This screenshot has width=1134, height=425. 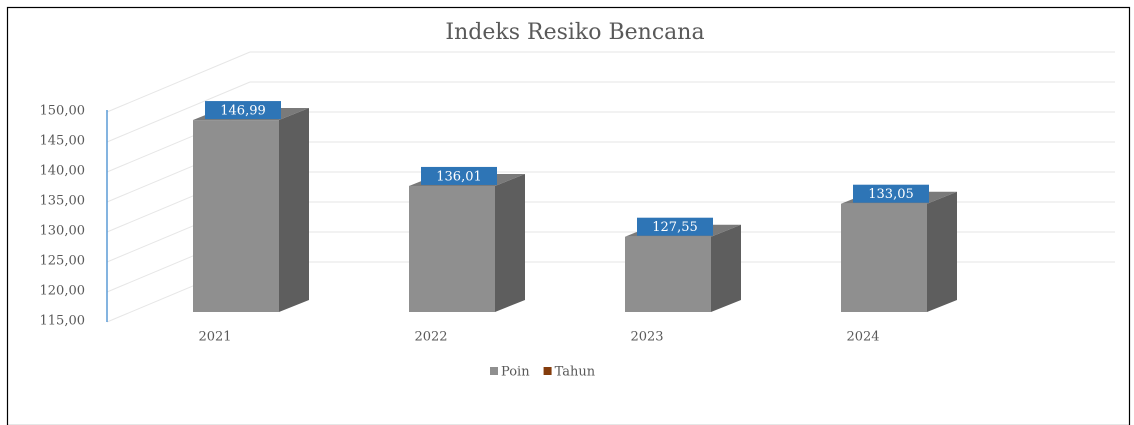 What do you see at coordinates (63, 201) in the screenshot?
I see `y-tick-label: 135,00` at bounding box center [63, 201].